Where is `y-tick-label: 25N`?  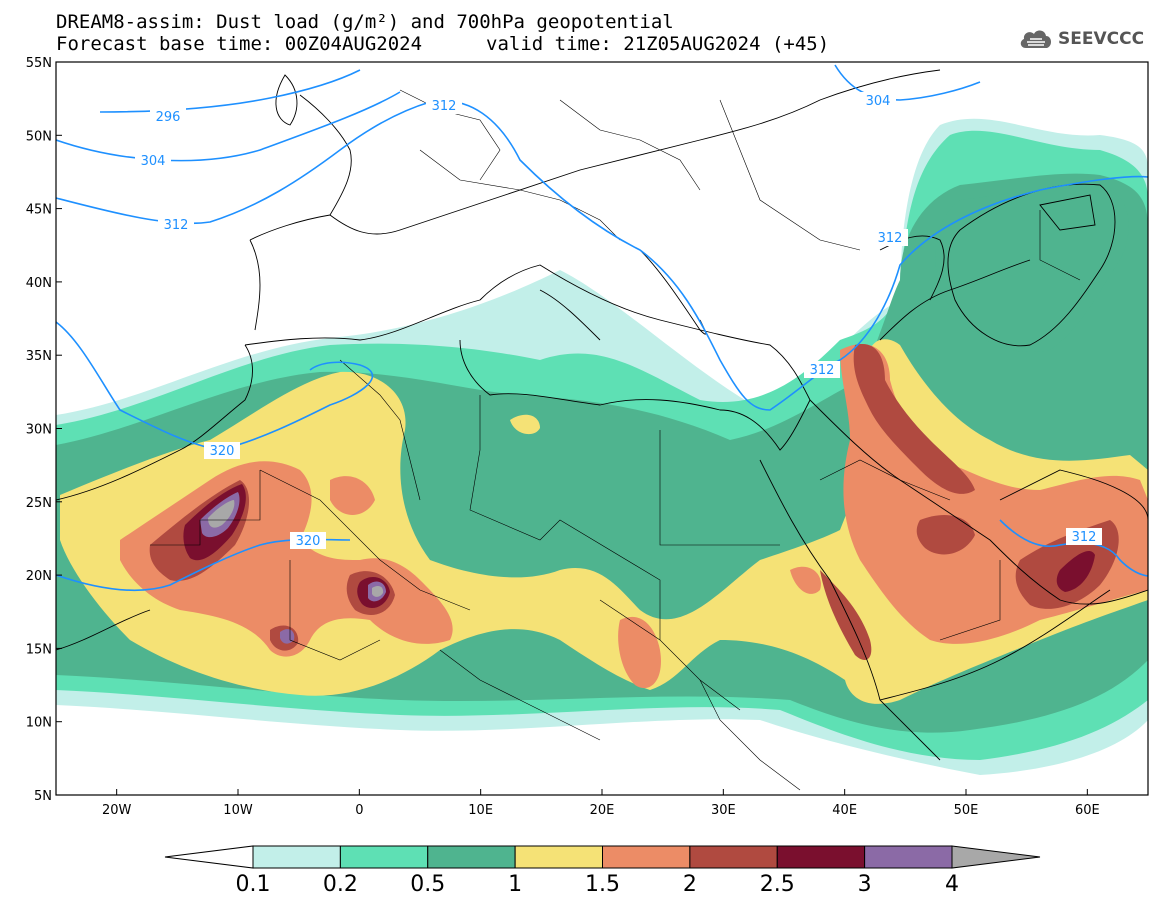 y-tick-label: 25N is located at coordinates (39, 503).